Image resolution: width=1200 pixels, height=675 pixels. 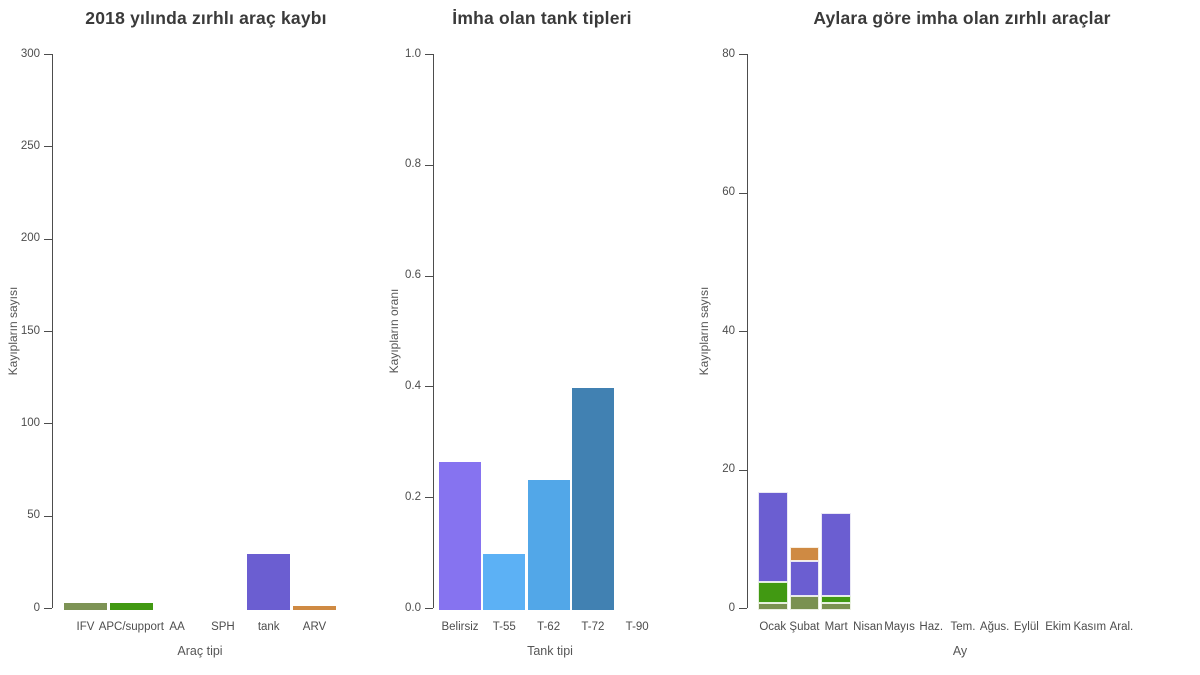 I want to click on x-tick-label-tem: Tem., so click(x=963, y=627).